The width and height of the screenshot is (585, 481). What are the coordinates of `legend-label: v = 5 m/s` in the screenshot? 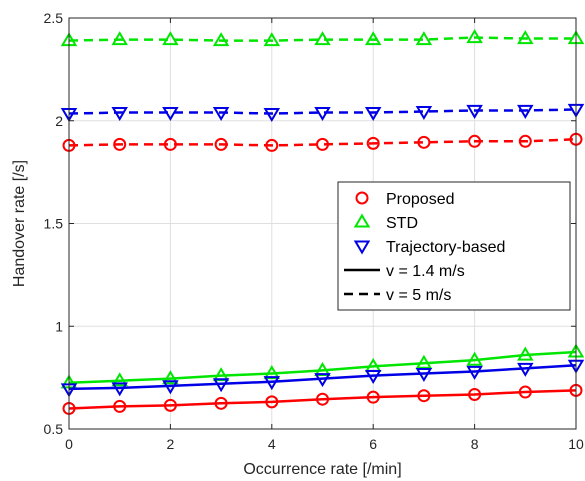 It's located at (418, 295).